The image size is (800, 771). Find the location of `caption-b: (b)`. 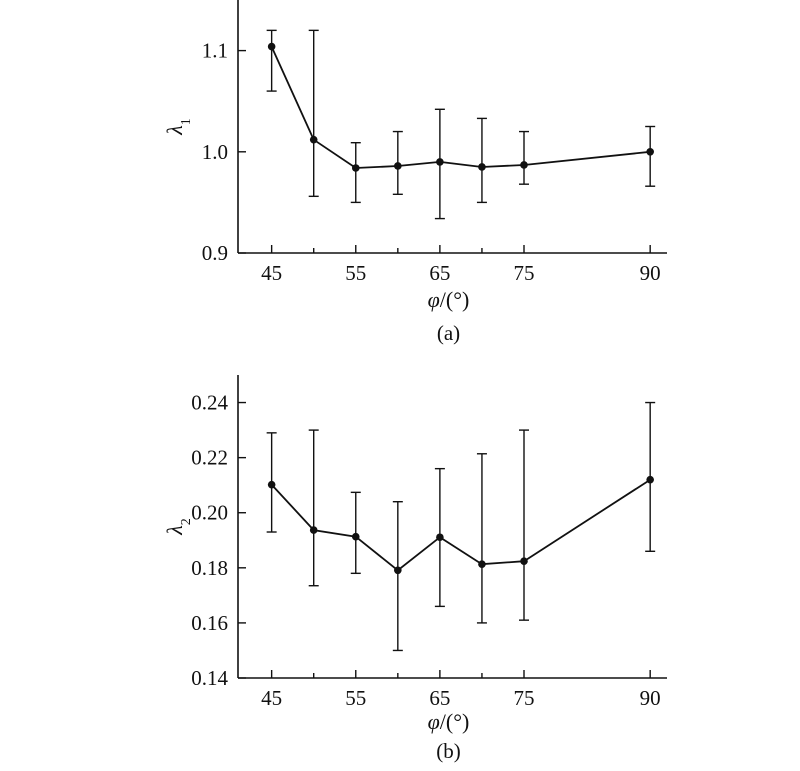

caption-b: (b) is located at coordinates (448, 751).